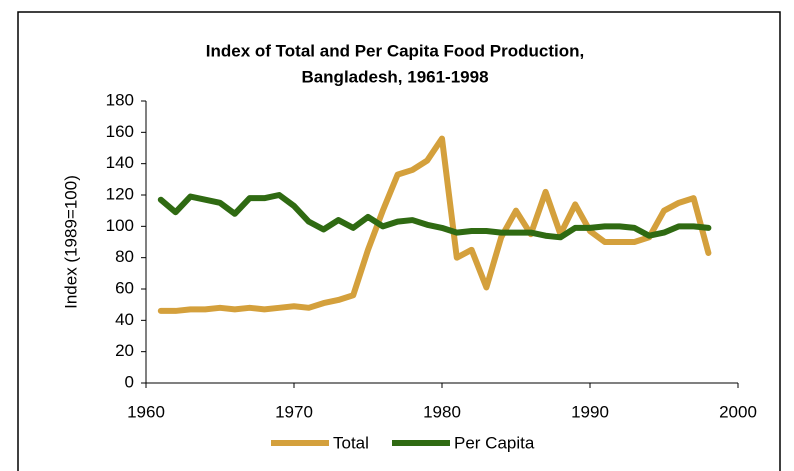 This screenshot has width=794, height=471. Describe the element at coordinates (120, 225) in the screenshot. I see `y-tick-label: 100` at that location.